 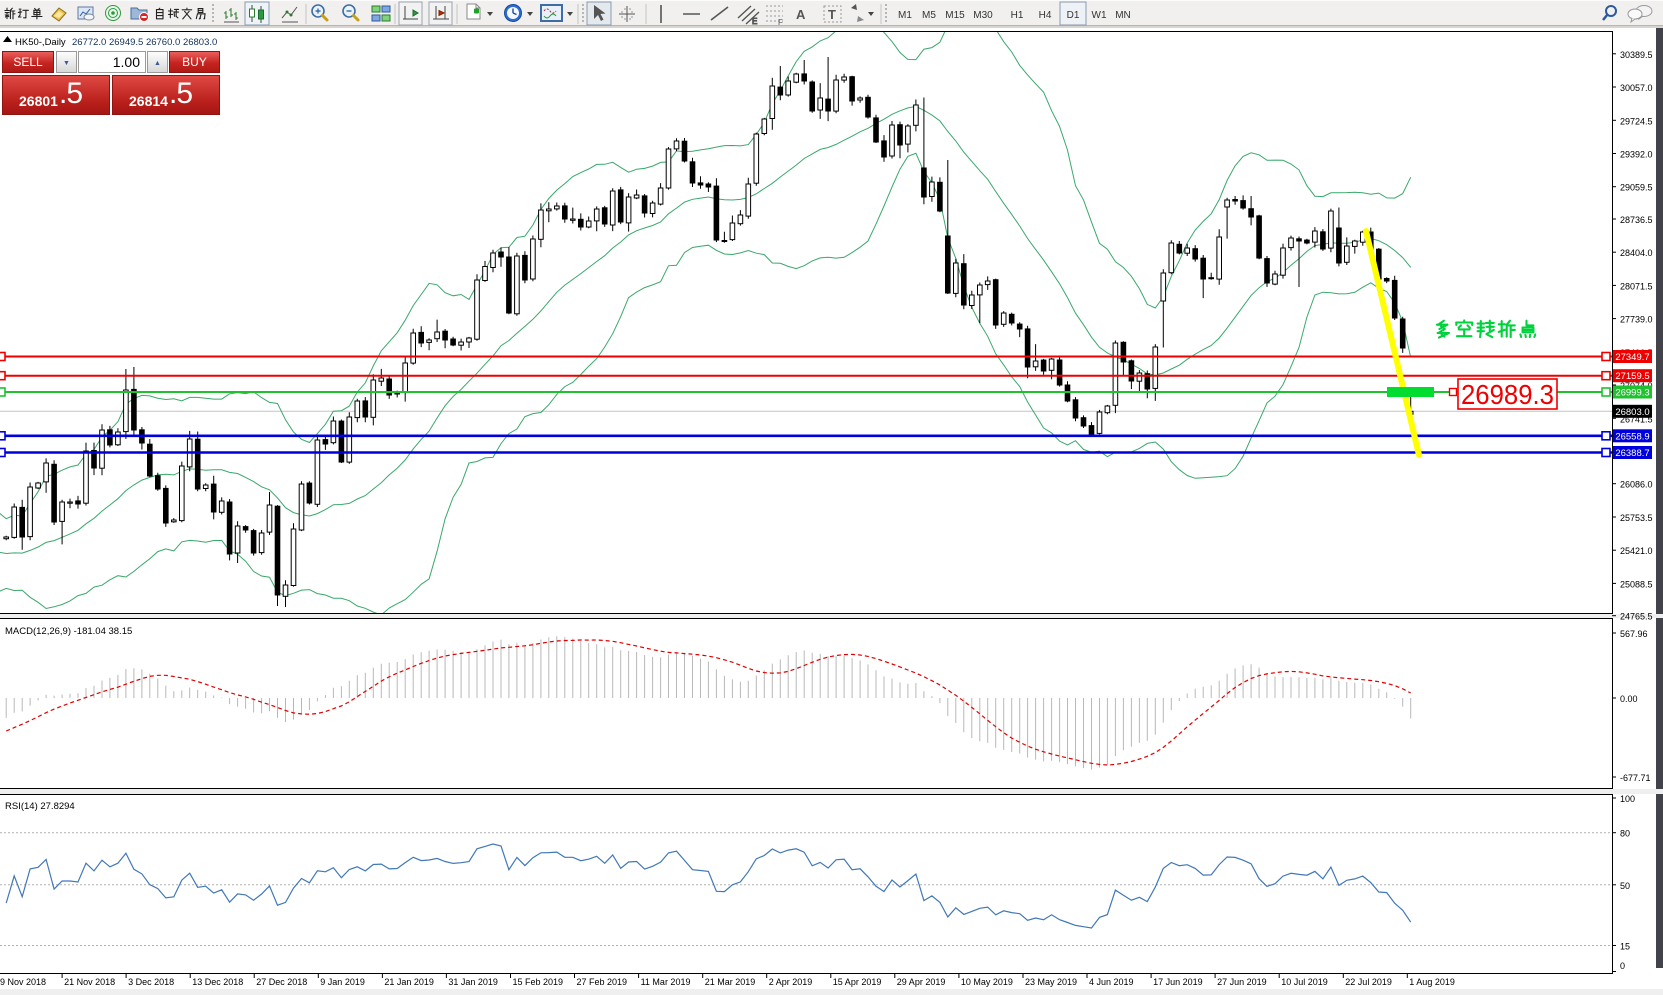 What do you see at coordinates (89, 982) in the screenshot?
I see `svg-text: 21 Nov 2018` at bounding box center [89, 982].